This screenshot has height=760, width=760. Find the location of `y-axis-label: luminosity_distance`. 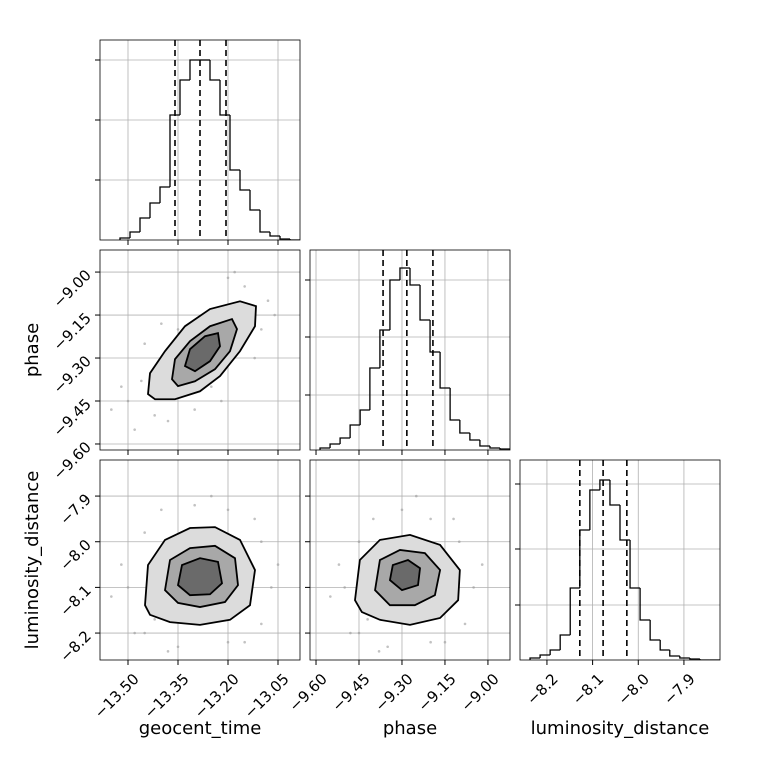

y-axis-label: luminosity_distance is located at coordinates (32, 560).